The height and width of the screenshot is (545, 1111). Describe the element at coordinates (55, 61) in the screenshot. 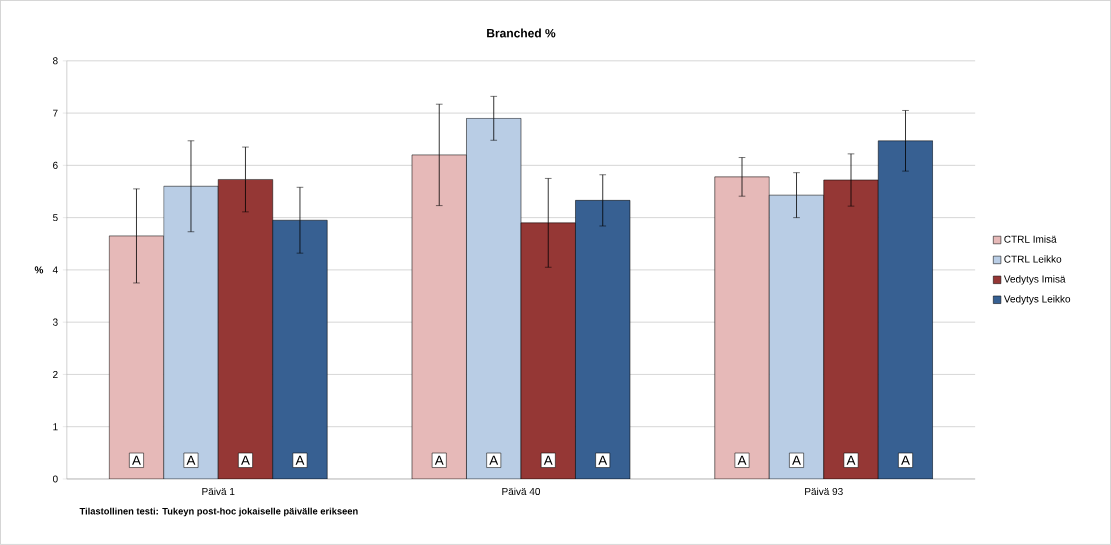

I see `y-tick-label: 8` at that location.